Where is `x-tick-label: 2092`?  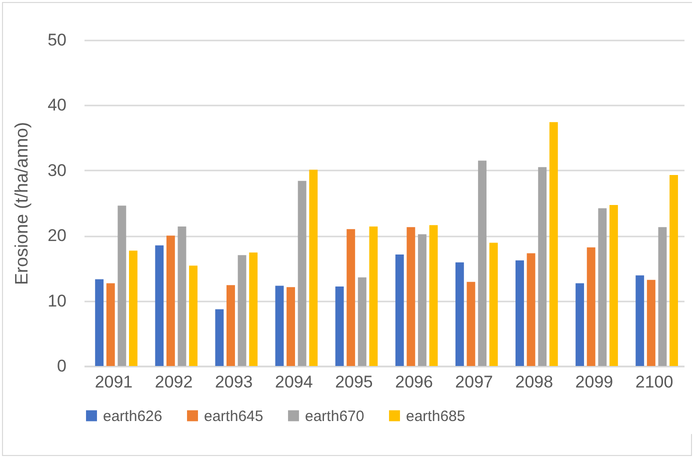 x-tick-label: 2092 is located at coordinates (173, 382).